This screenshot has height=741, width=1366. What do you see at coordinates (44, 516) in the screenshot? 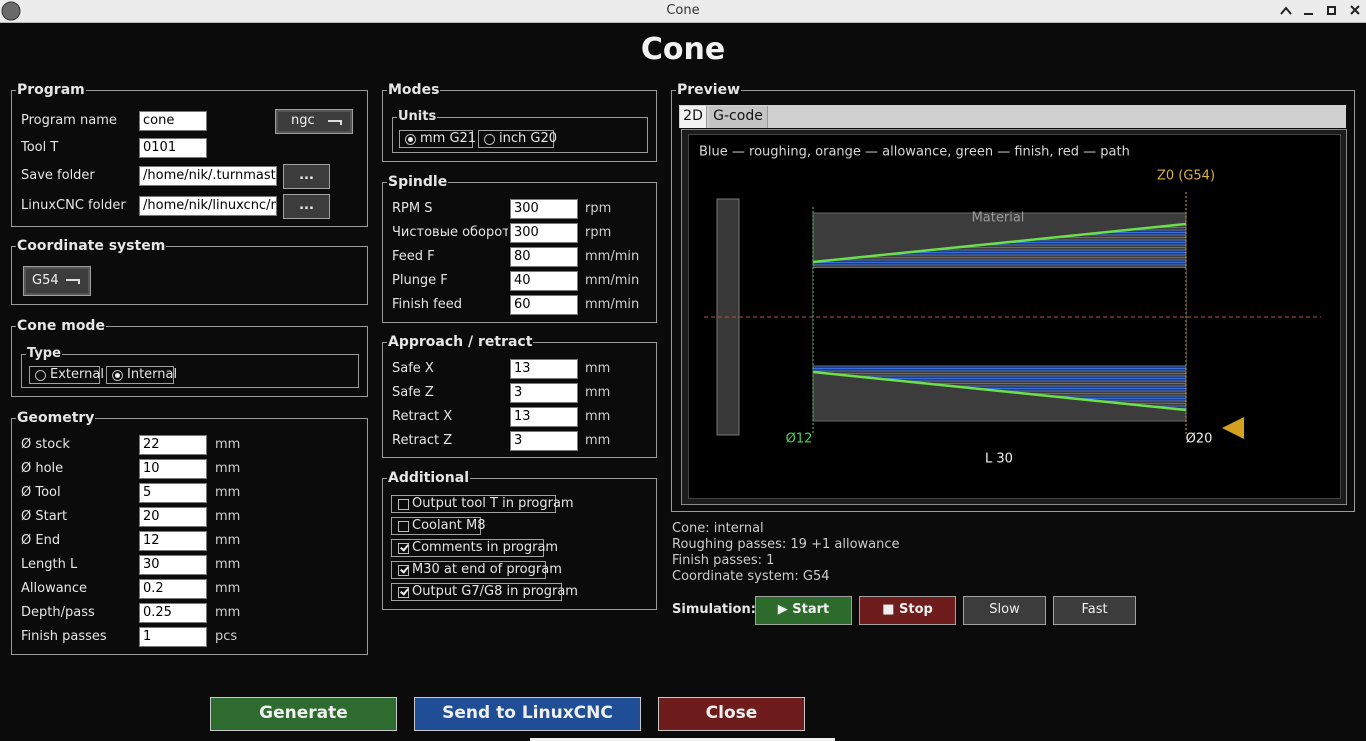
I see `field-label: Ø Start` at bounding box center [44, 516].